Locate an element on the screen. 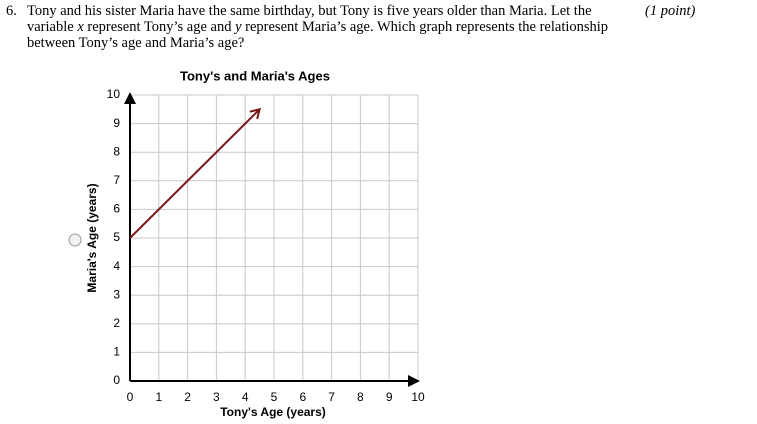  x-tick-label: 2 is located at coordinates (187, 397).